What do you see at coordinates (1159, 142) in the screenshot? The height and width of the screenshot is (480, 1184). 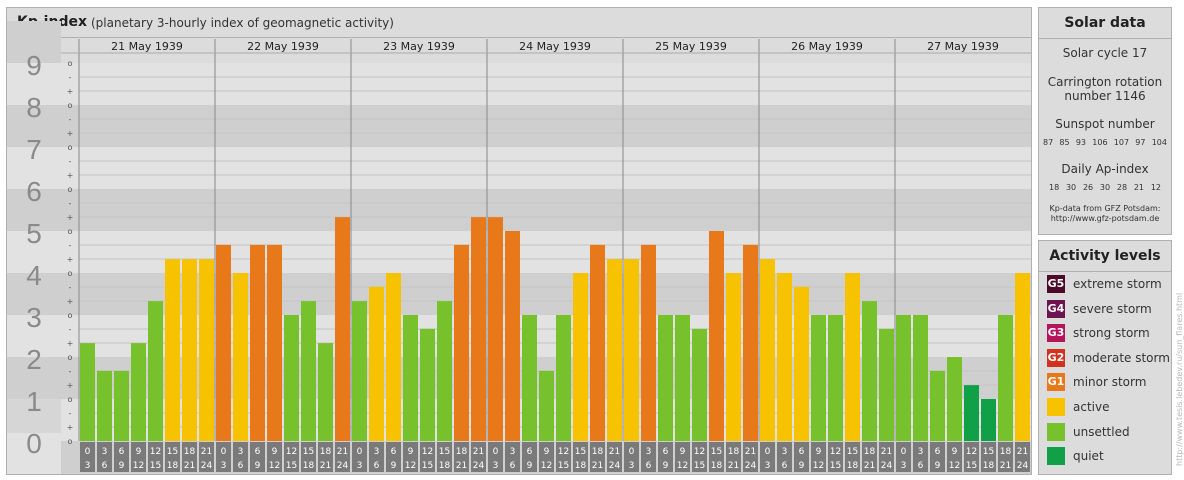 I see `sunspot-value: 104` at bounding box center [1159, 142].